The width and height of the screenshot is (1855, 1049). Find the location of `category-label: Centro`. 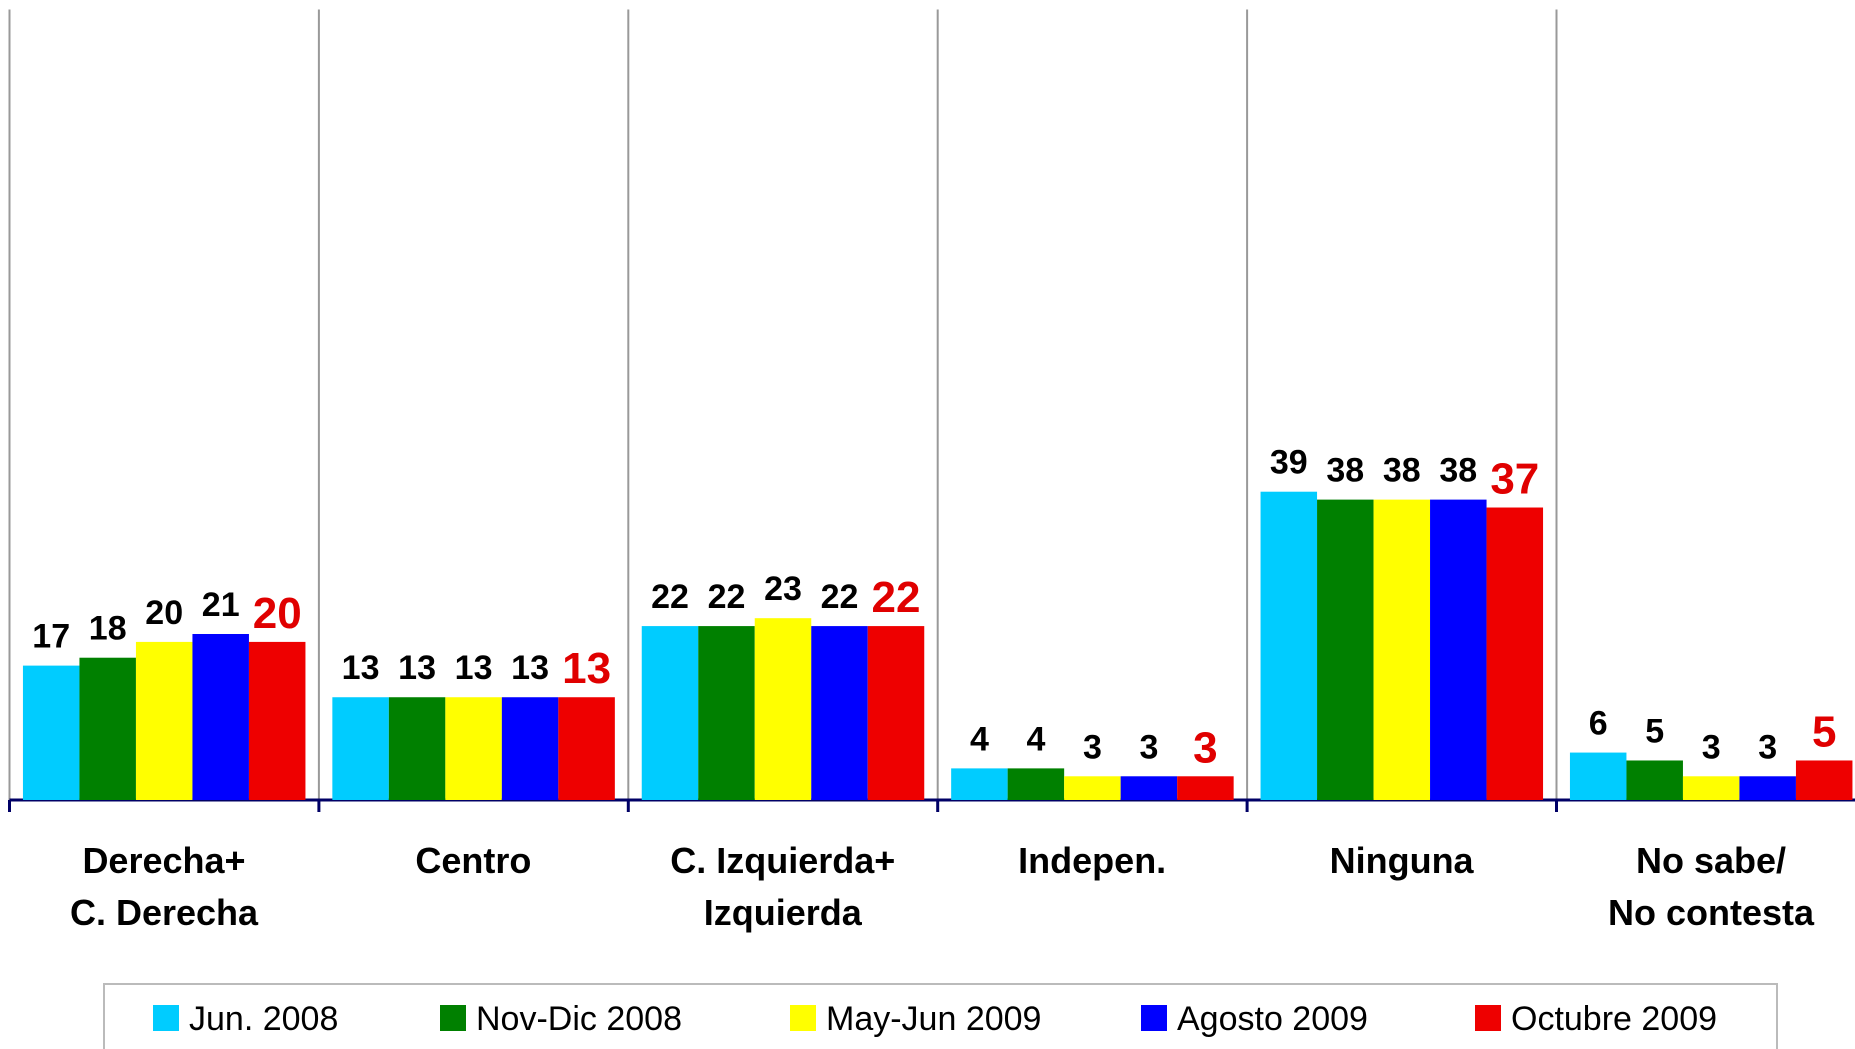

category-label: Centro is located at coordinates (473, 860).